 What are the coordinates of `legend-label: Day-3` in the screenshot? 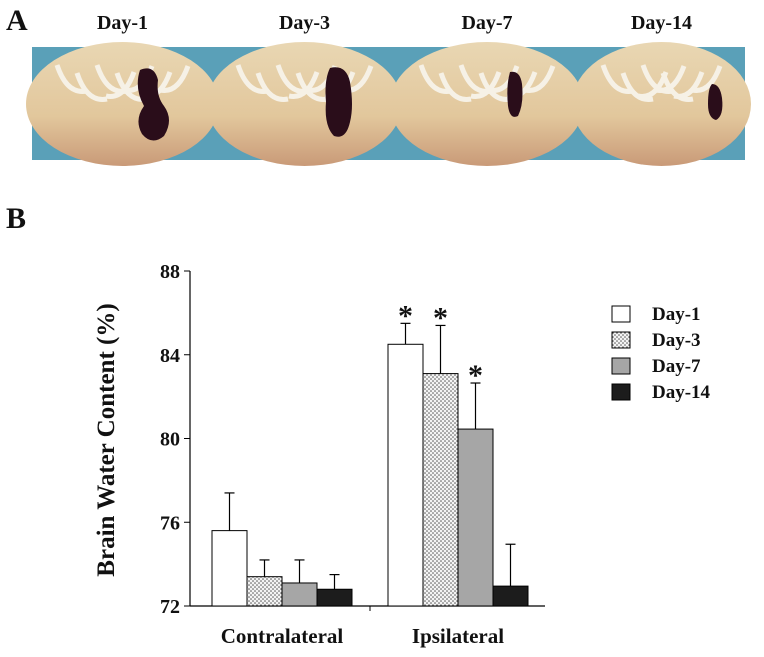 It's located at (676, 340).